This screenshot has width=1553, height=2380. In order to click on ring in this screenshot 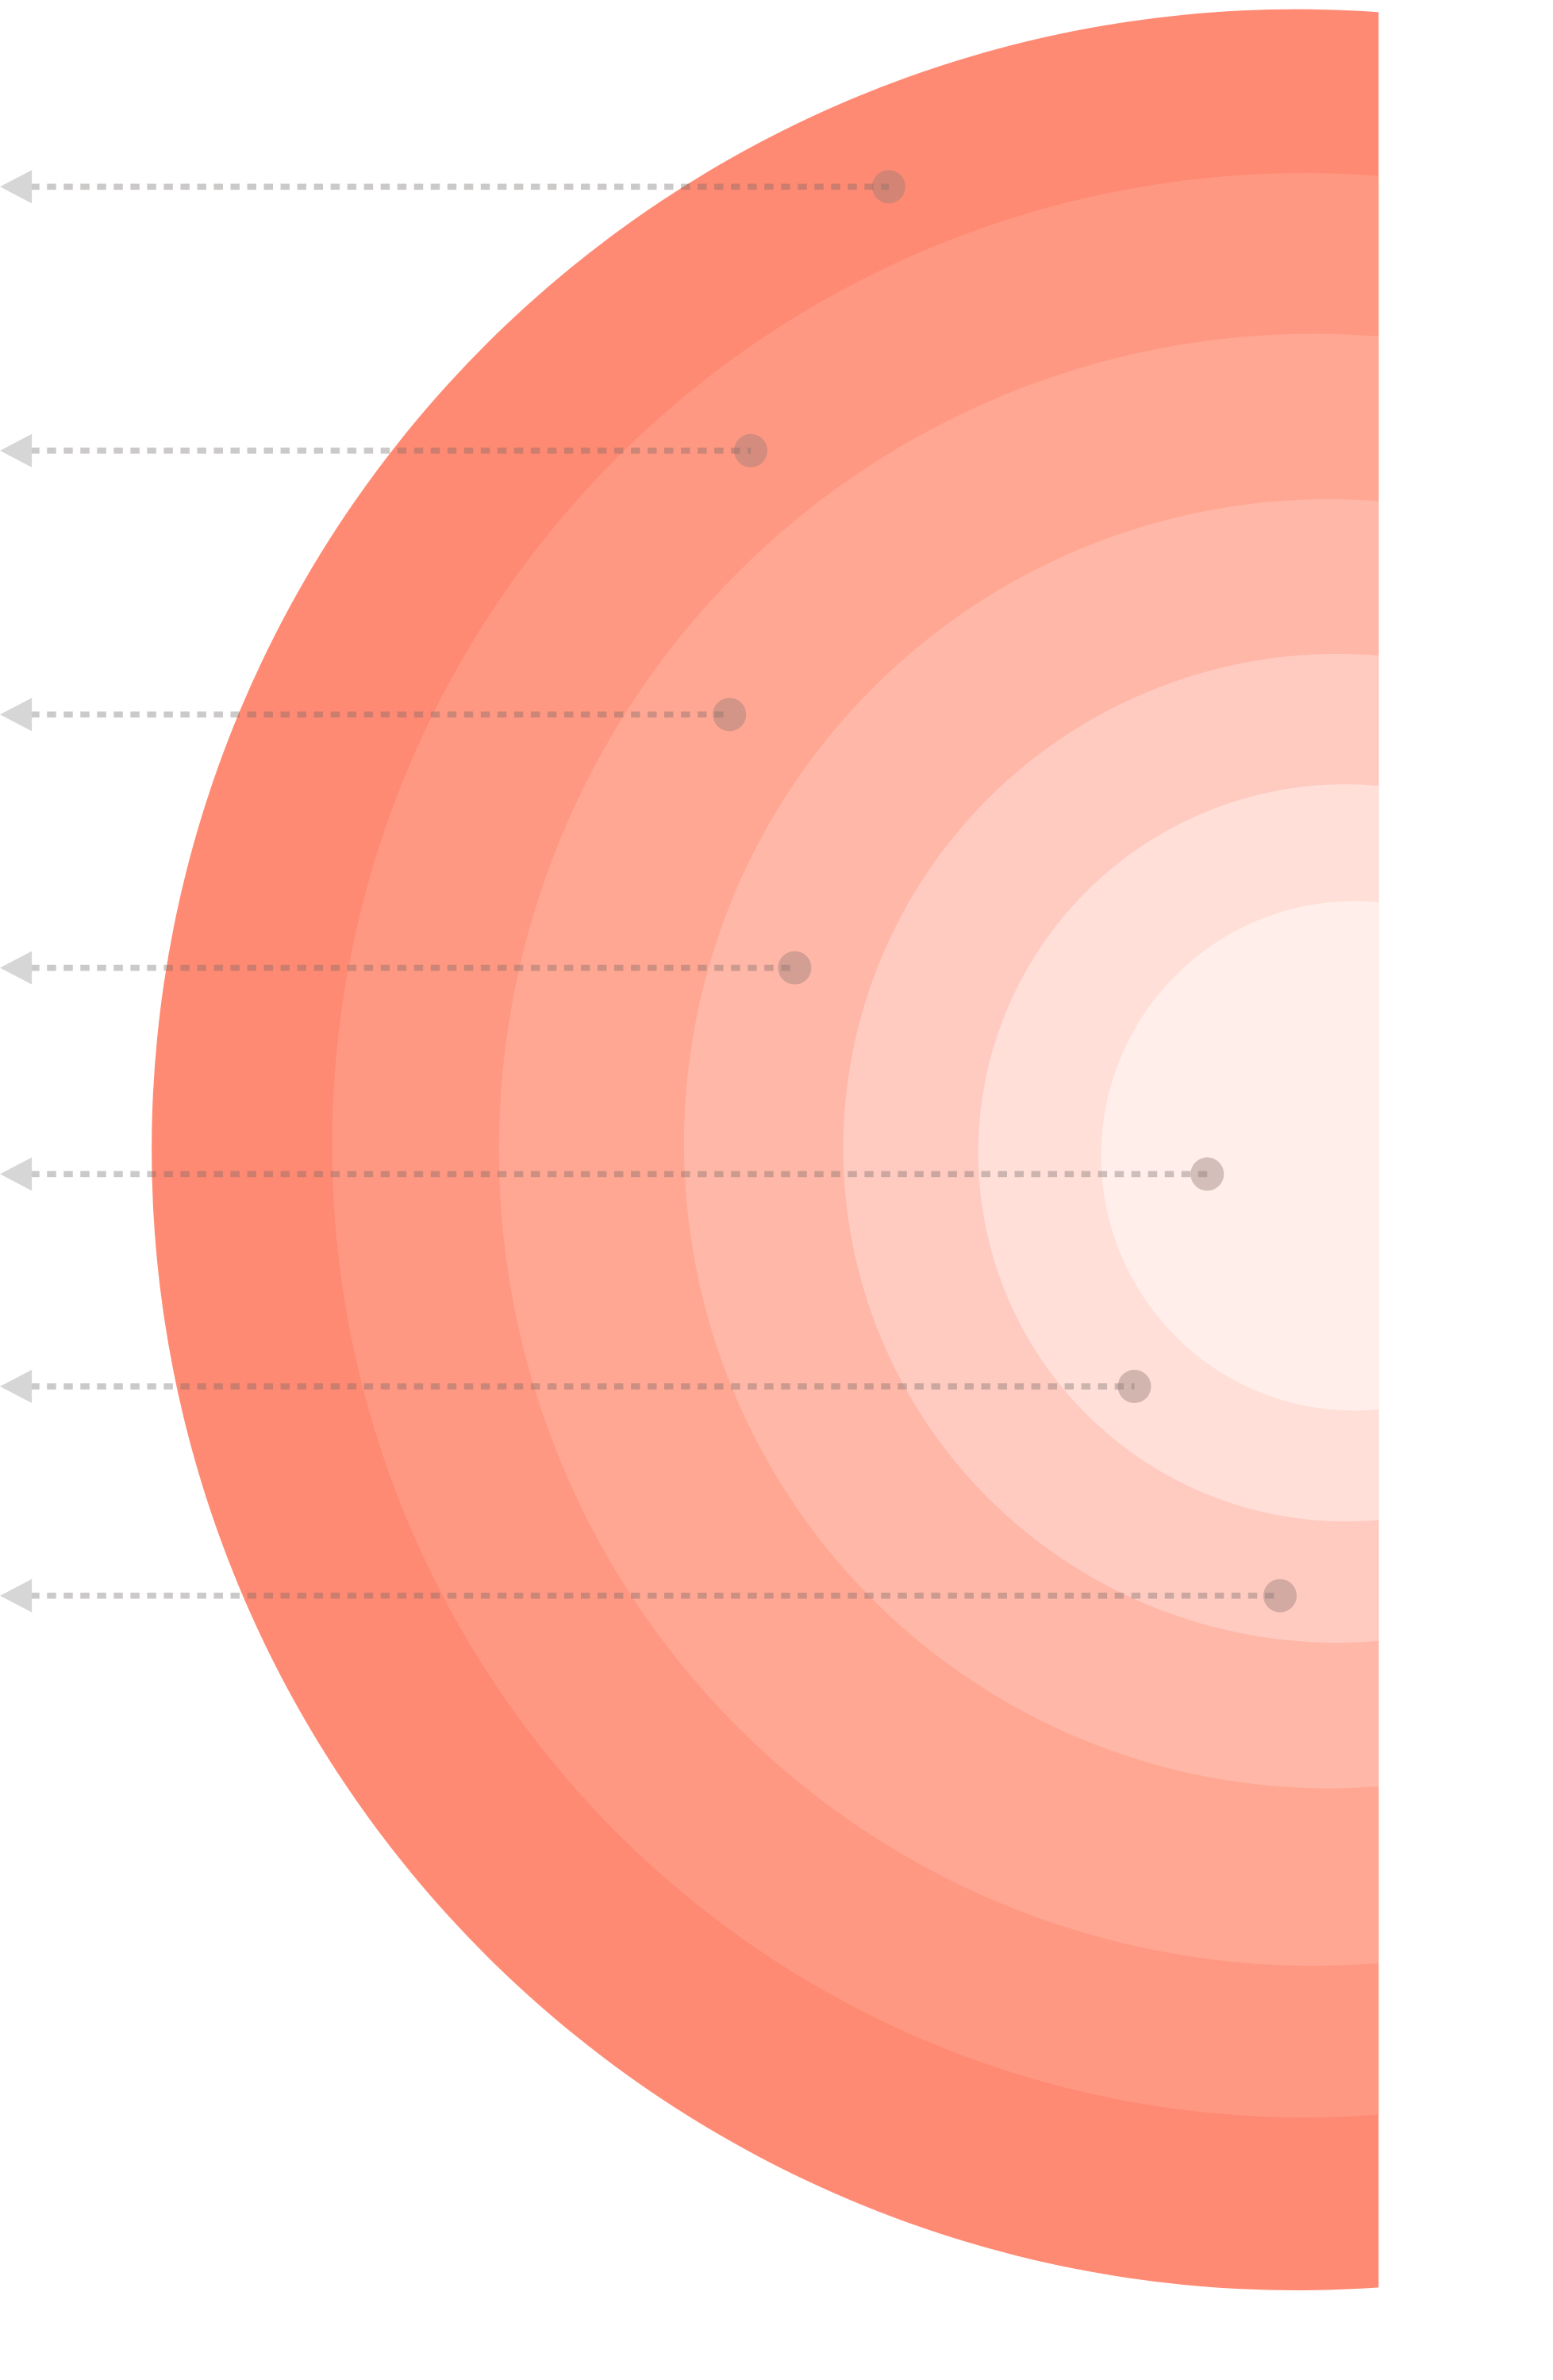, I will do `click(1240, 1156)`.